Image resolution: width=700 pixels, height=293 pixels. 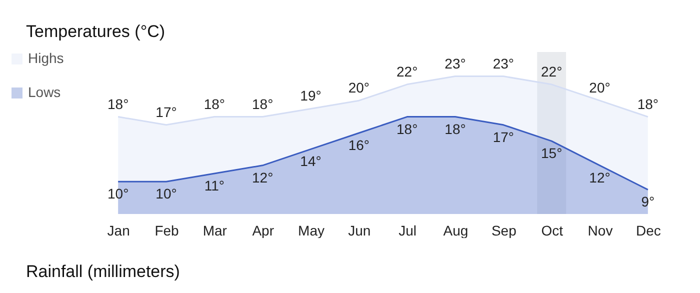 What do you see at coordinates (311, 161) in the screenshot?
I see `data-label: 14°` at bounding box center [311, 161].